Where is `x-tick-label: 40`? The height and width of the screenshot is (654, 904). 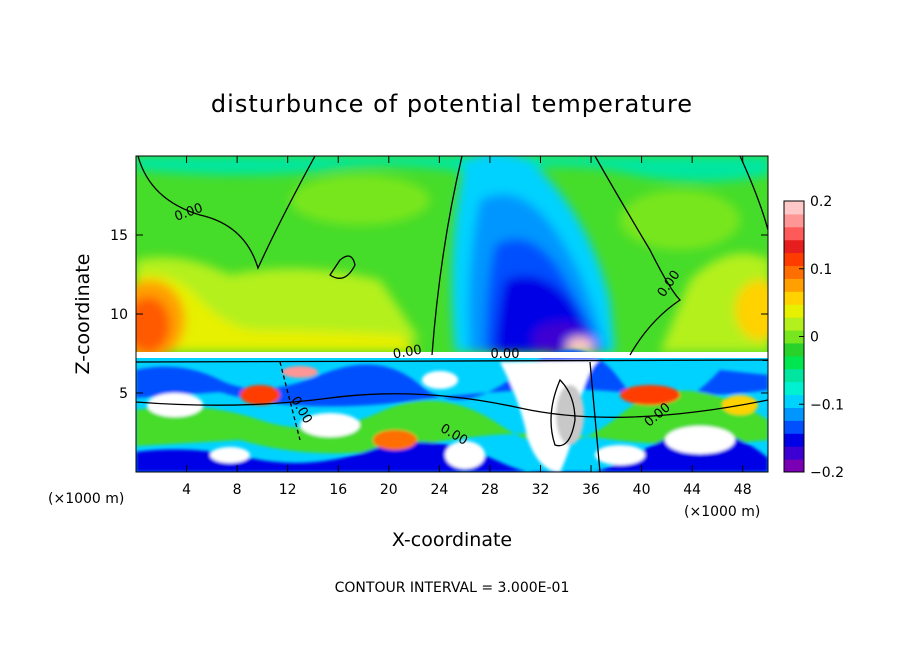
x-tick-label: 40 is located at coordinates (642, 490).